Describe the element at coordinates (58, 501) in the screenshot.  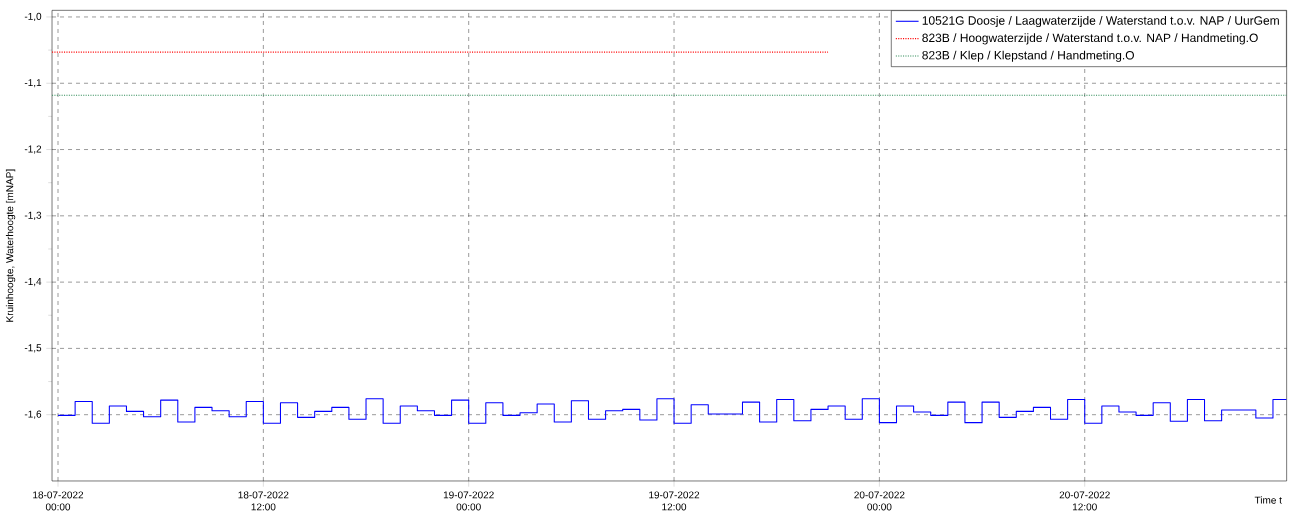
I see `x-tick-label: 18-07-2022 00:00` at that location.